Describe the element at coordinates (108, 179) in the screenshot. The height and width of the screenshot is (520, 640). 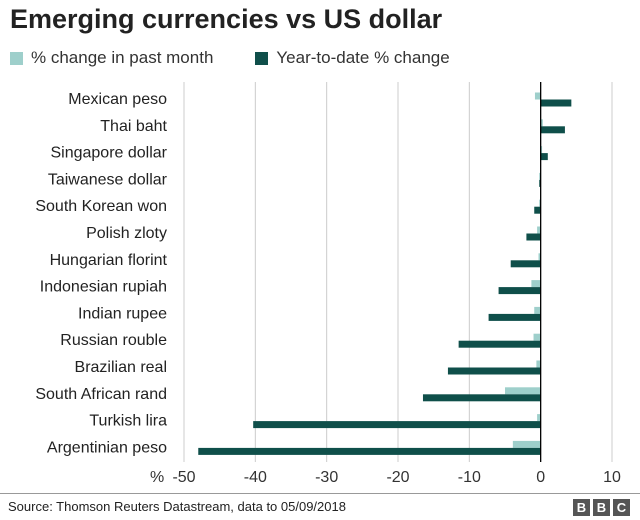
I see `category-label: Taiwanese dollar` at that location.